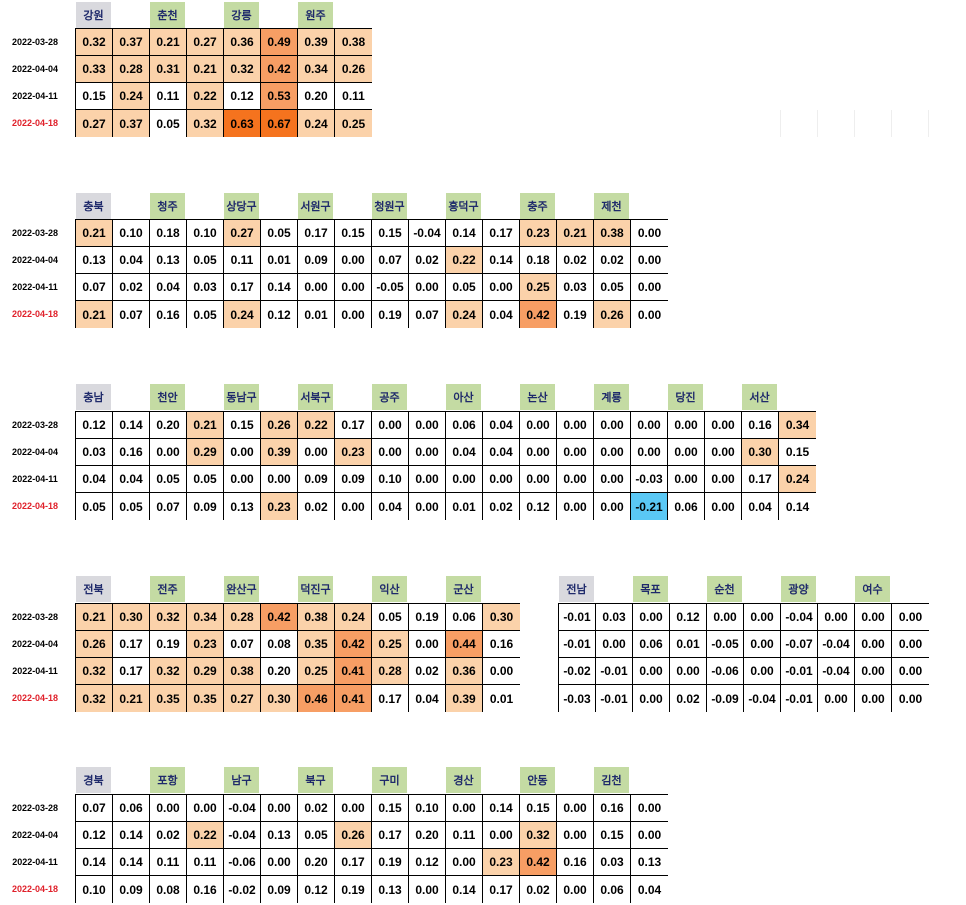 The height and width of the screenshot is (905, 966). What do you see at coordinates (389, 397) in the screenshot?
I see `city-header: 공주` at bounding box center [389, 397].